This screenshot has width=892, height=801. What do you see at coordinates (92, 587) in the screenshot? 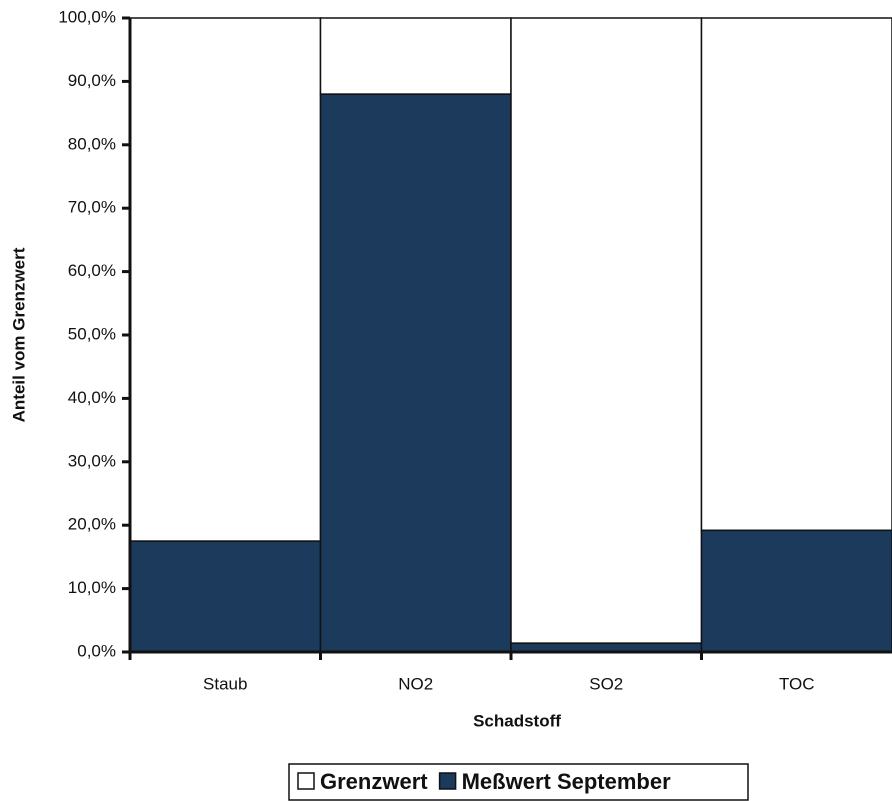
I see `y-tick-label: 10,0%` at bounding box center [92, 587].